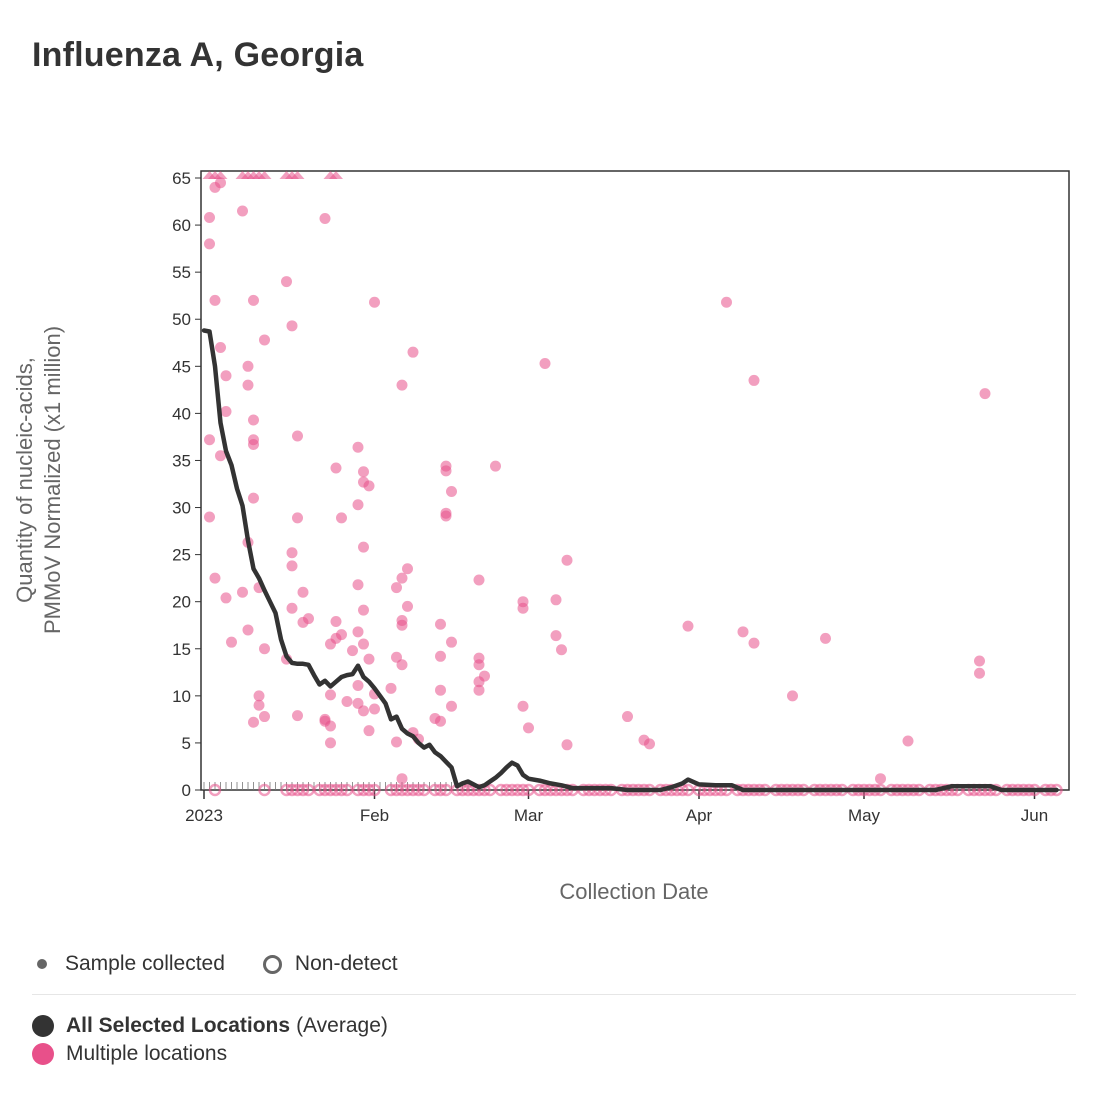  Describe the element at coordinates (52, 480) in the screenshot. I see `y-axis-title-line2: PMMoV Normalized (x1 million)` at that location.